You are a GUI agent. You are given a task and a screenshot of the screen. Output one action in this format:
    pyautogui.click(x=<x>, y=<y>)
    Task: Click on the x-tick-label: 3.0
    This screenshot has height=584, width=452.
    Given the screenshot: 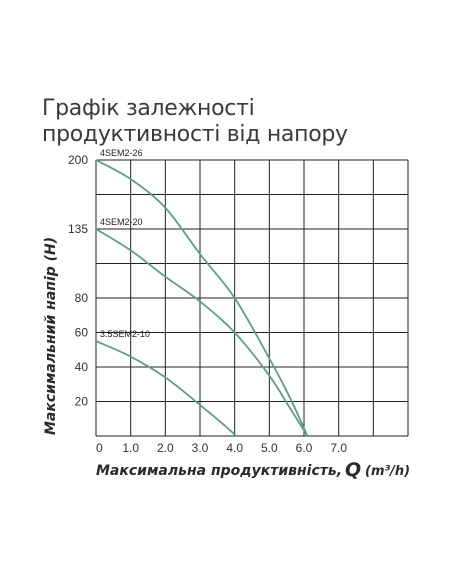 What is the action you would take?
    pyautogui.click(x=200, y=448)
    